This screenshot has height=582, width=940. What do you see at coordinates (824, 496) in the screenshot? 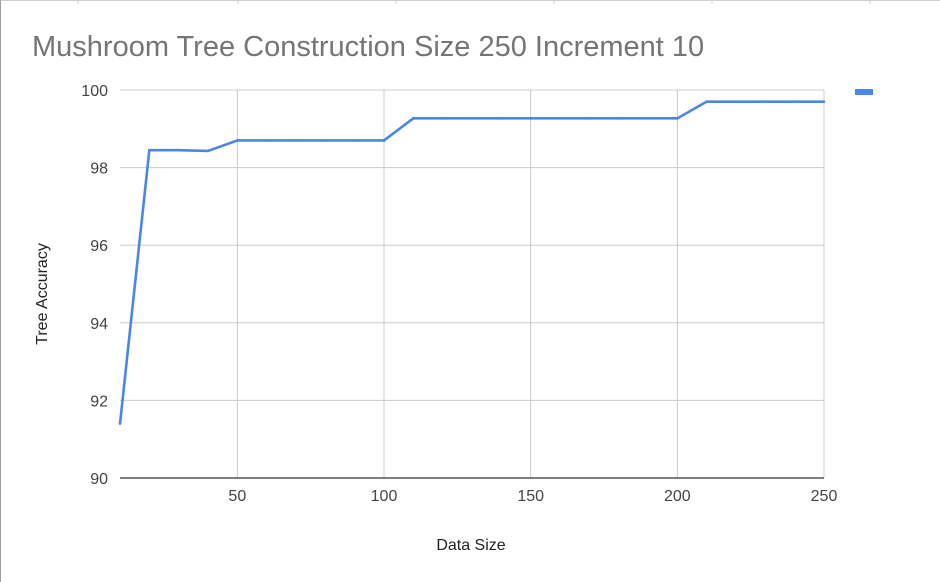
I see `x-tick-label: 250` at bounding box center [824, 496].